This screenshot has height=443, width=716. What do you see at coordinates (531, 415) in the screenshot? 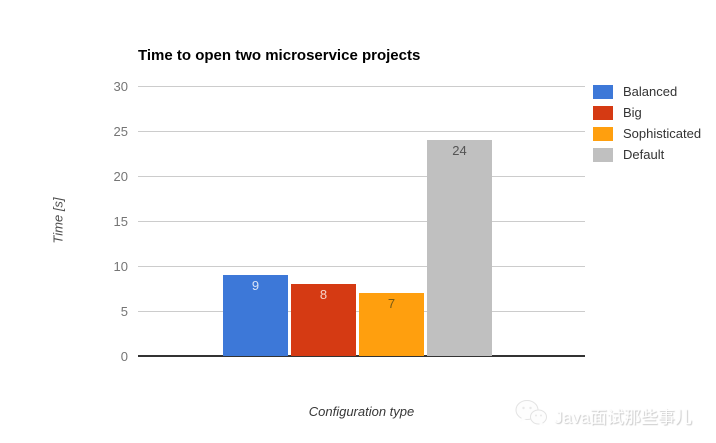
I see `wechat-icon` at bounding box center [531, 415].